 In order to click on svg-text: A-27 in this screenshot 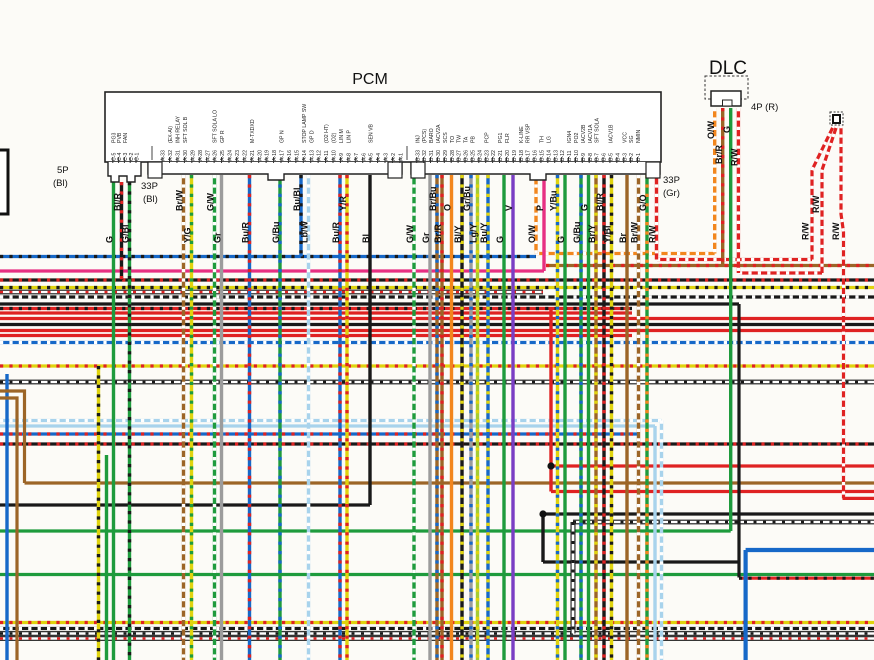, I will do `click(208, 155)`.